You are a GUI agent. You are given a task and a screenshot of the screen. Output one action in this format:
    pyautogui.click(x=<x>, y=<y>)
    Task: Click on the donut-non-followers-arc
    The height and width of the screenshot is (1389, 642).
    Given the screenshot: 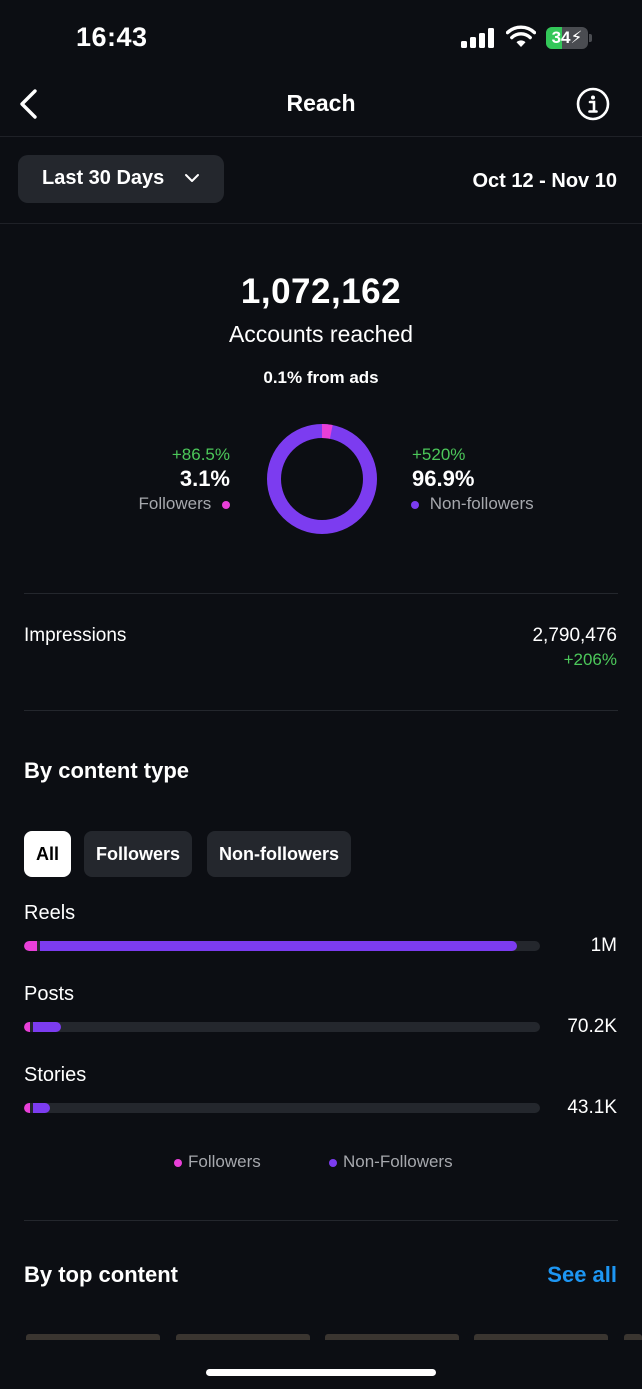 What is the action you would take?
    pyautogui.click(x=322, y=479)
    